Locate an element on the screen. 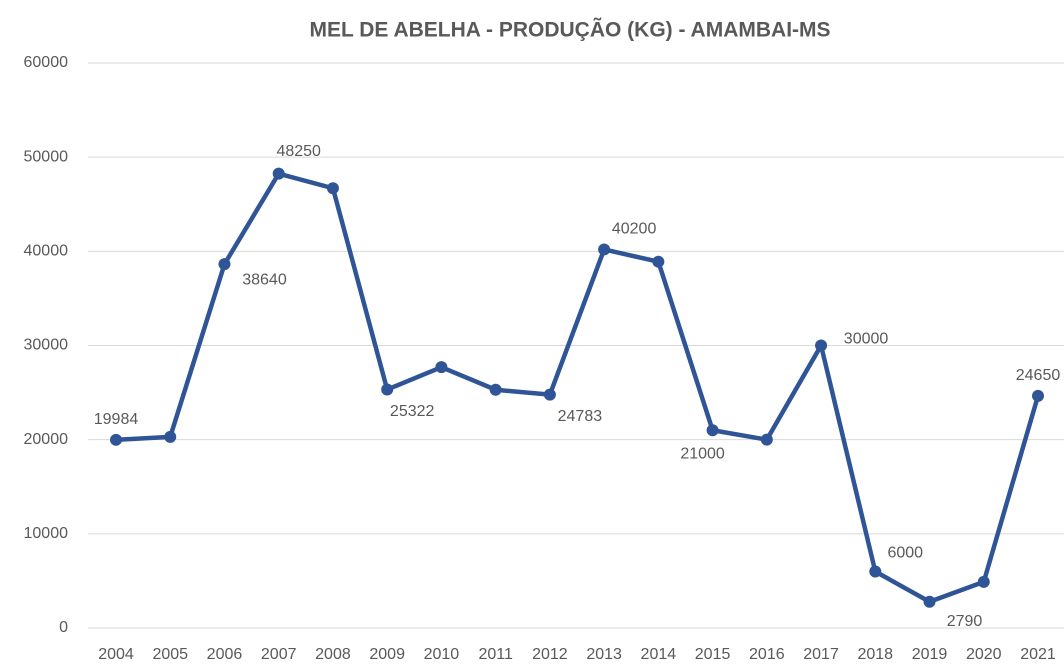 Image resolution: width=1064 pixels, height=665 pixels. data-label: 48250 is located at coordinates (298, 151).